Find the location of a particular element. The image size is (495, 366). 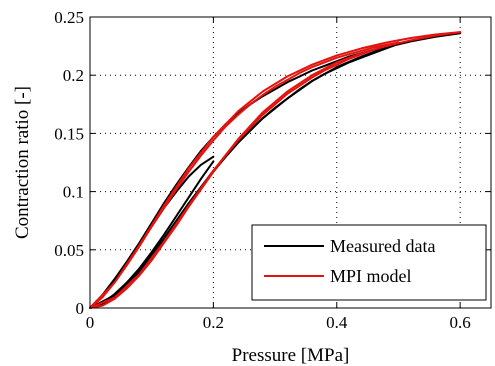

y-tick-label: 0.05 is located at coordinates (69, 250).